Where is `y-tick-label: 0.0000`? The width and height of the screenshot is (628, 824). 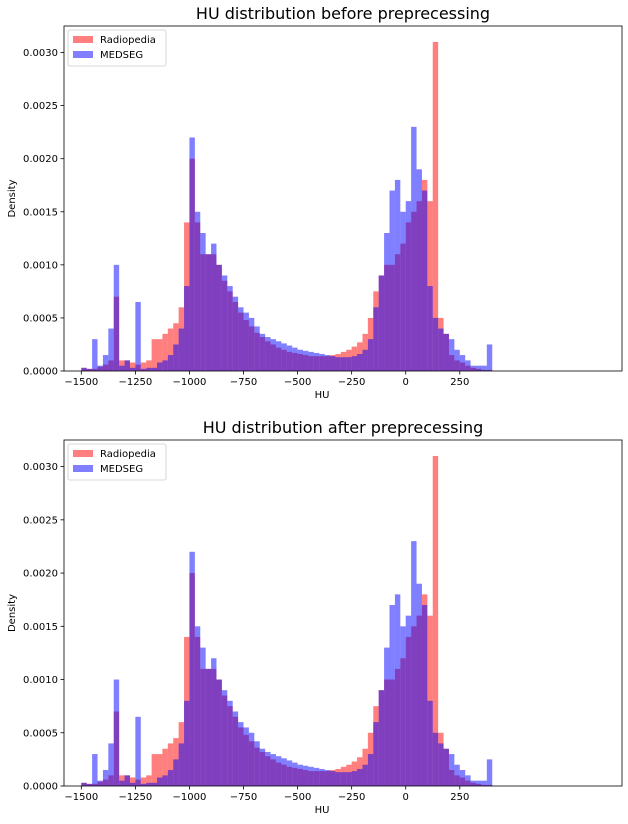 y-tick-label: 0.0000 is located at coordinates (40, 372).